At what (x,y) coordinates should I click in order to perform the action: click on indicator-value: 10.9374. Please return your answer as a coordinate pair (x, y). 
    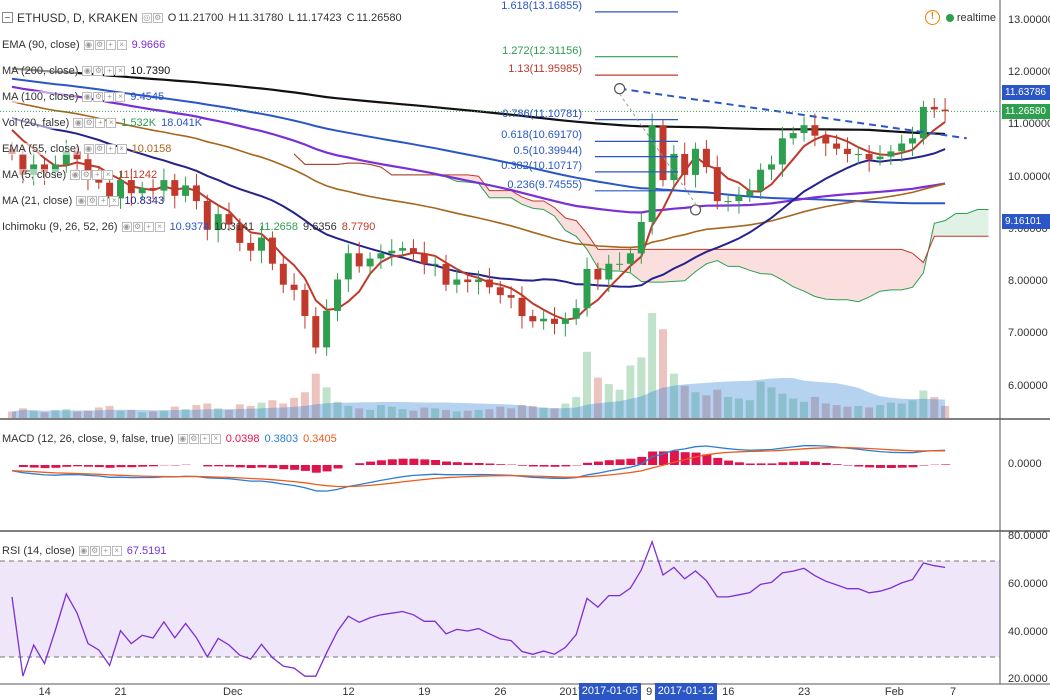
    Looking at the image, I should click on (189, 226).